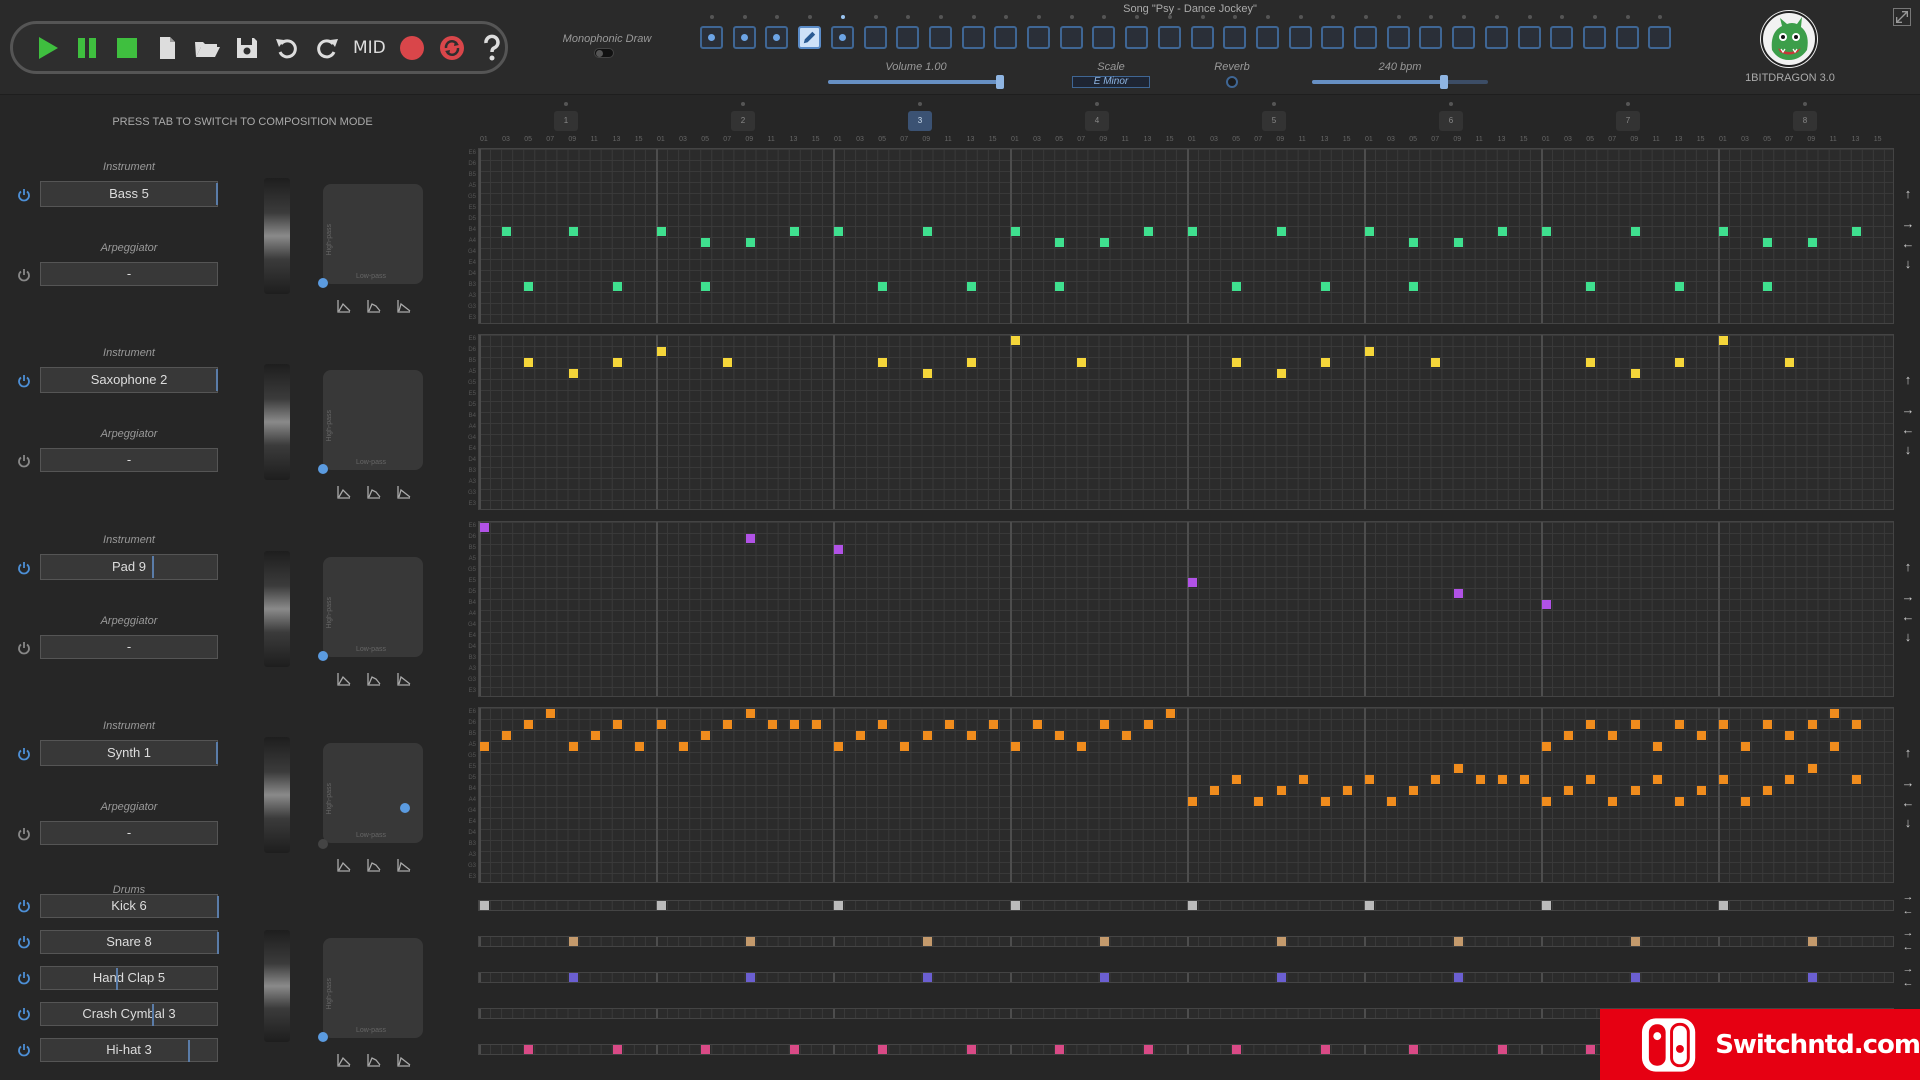 This screenshot has height=1080, width=1920. Describe the element at coordinates (323, 283) in the screenshot. I see `filter-xy-handle` at that location.